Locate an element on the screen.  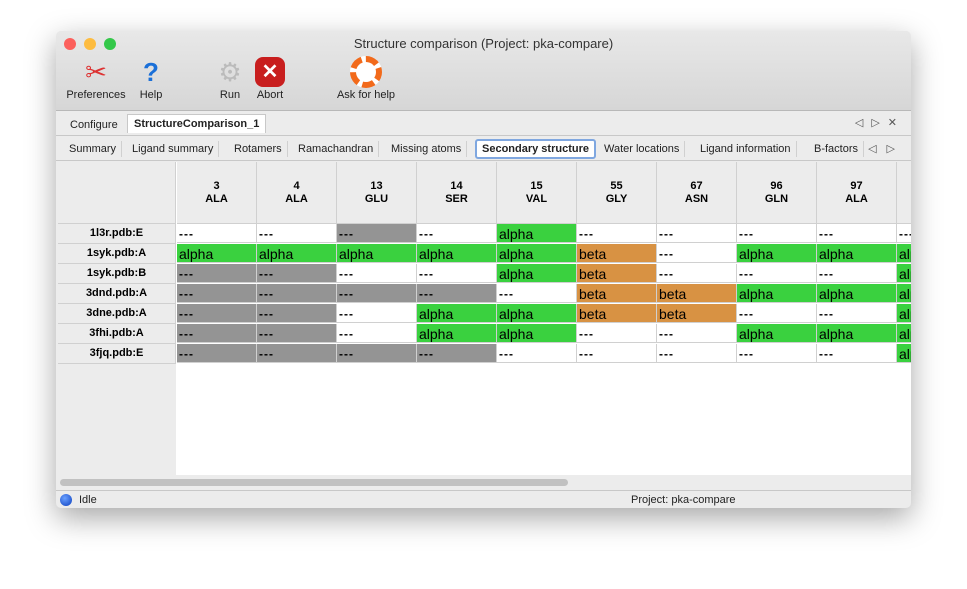
column-header: 4 ALA is located at coordinates (297, 193).